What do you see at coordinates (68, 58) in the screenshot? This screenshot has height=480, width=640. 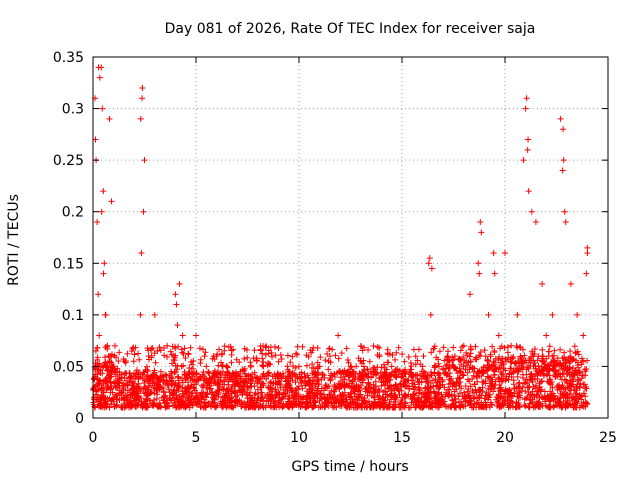 I see `y-tick-label: 0.35` at bounding box center [68, 58].